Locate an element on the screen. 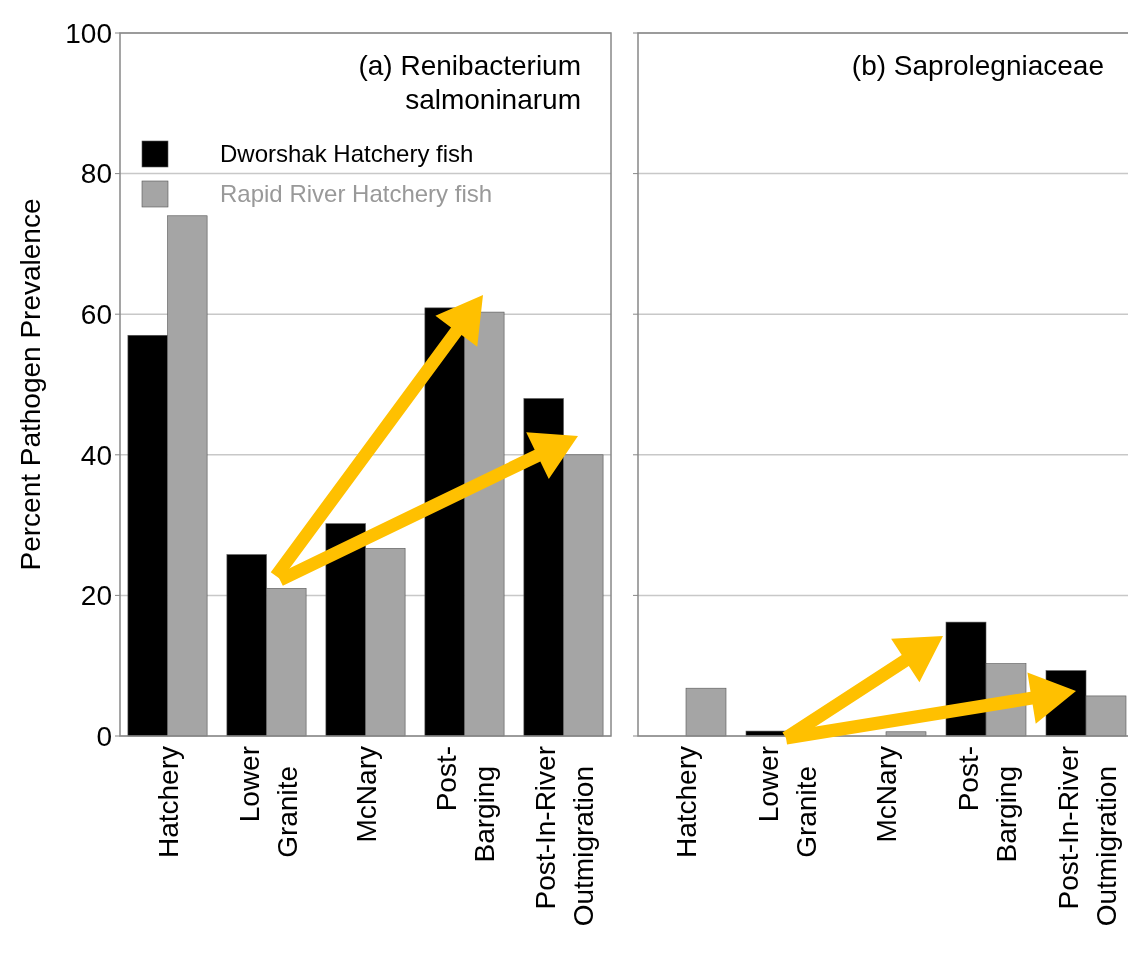 The image size is (1128, 976). y-tick-label: 0 is located at coordinates (104, 736).